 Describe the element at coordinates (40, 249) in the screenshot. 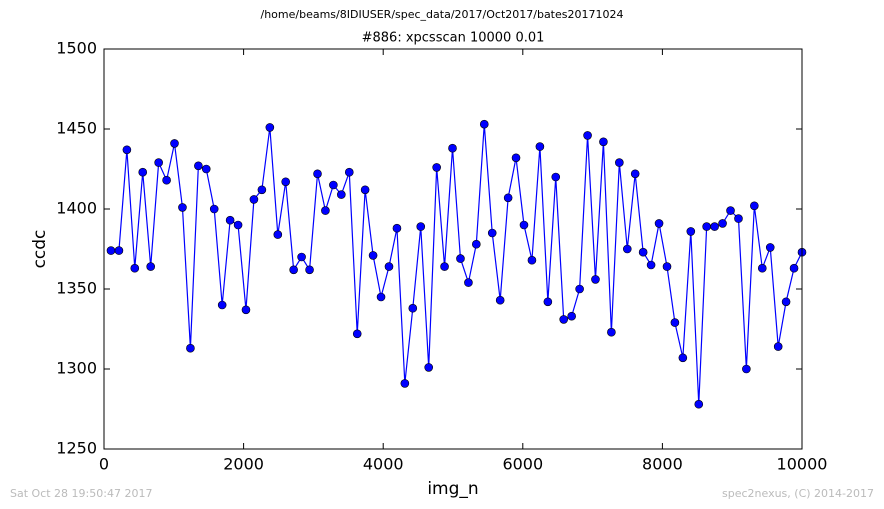

I see `y-axis-label: ccdc` at that location.